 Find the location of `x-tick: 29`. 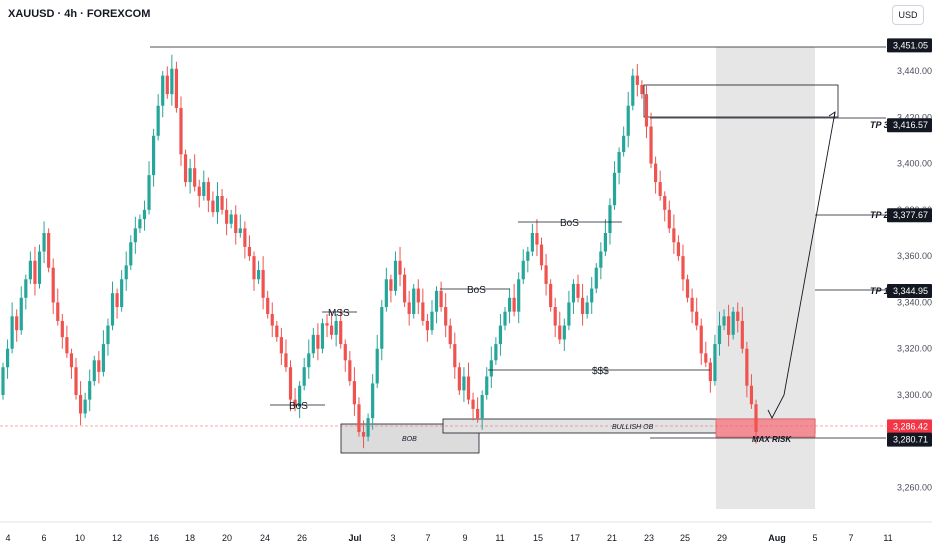

x-tick: 29 is located at coordinates (722, 538).